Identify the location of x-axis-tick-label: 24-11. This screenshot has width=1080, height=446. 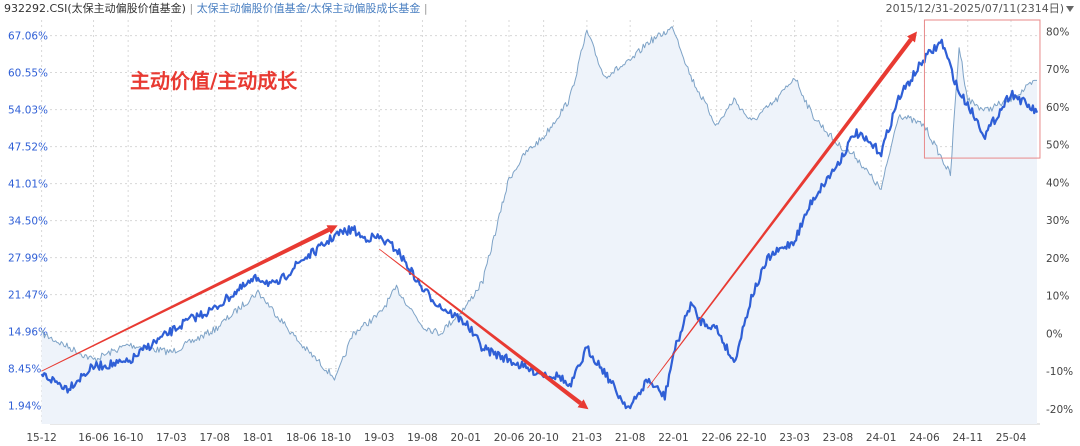
(967, 438).